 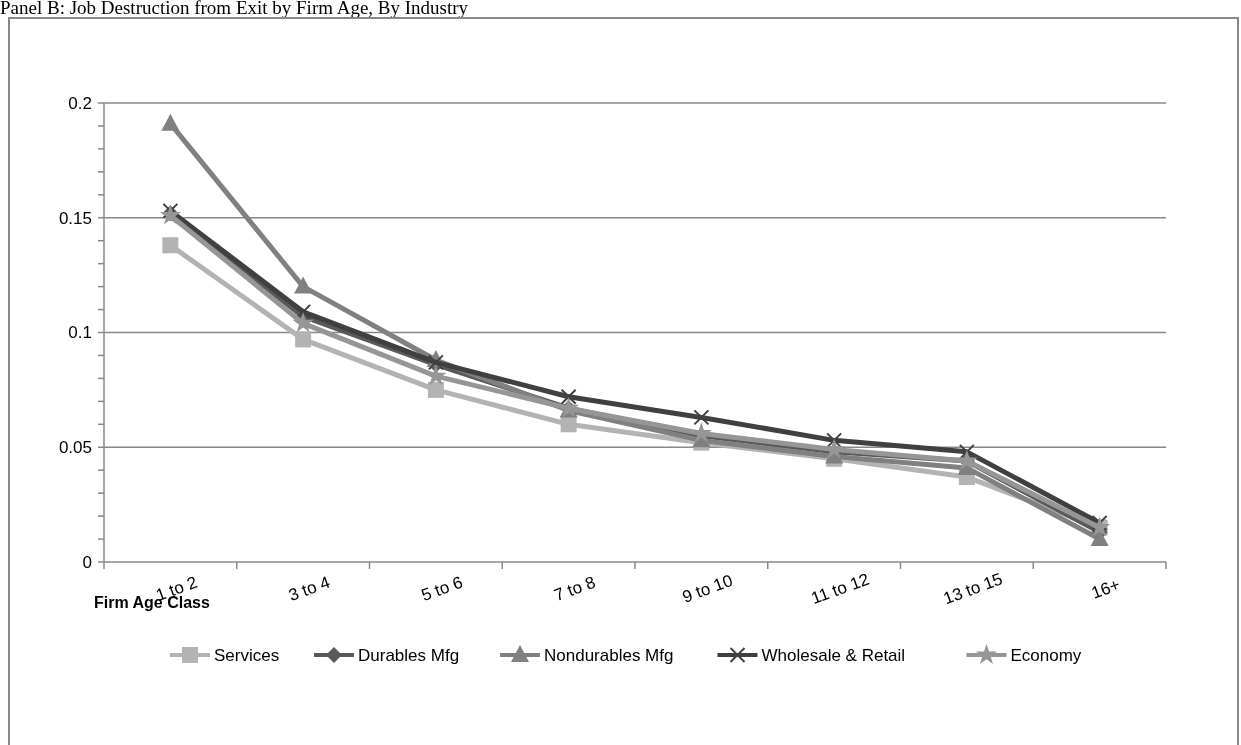 I want to click on x-tick-label: 16+, so click(x=1105, y=588).